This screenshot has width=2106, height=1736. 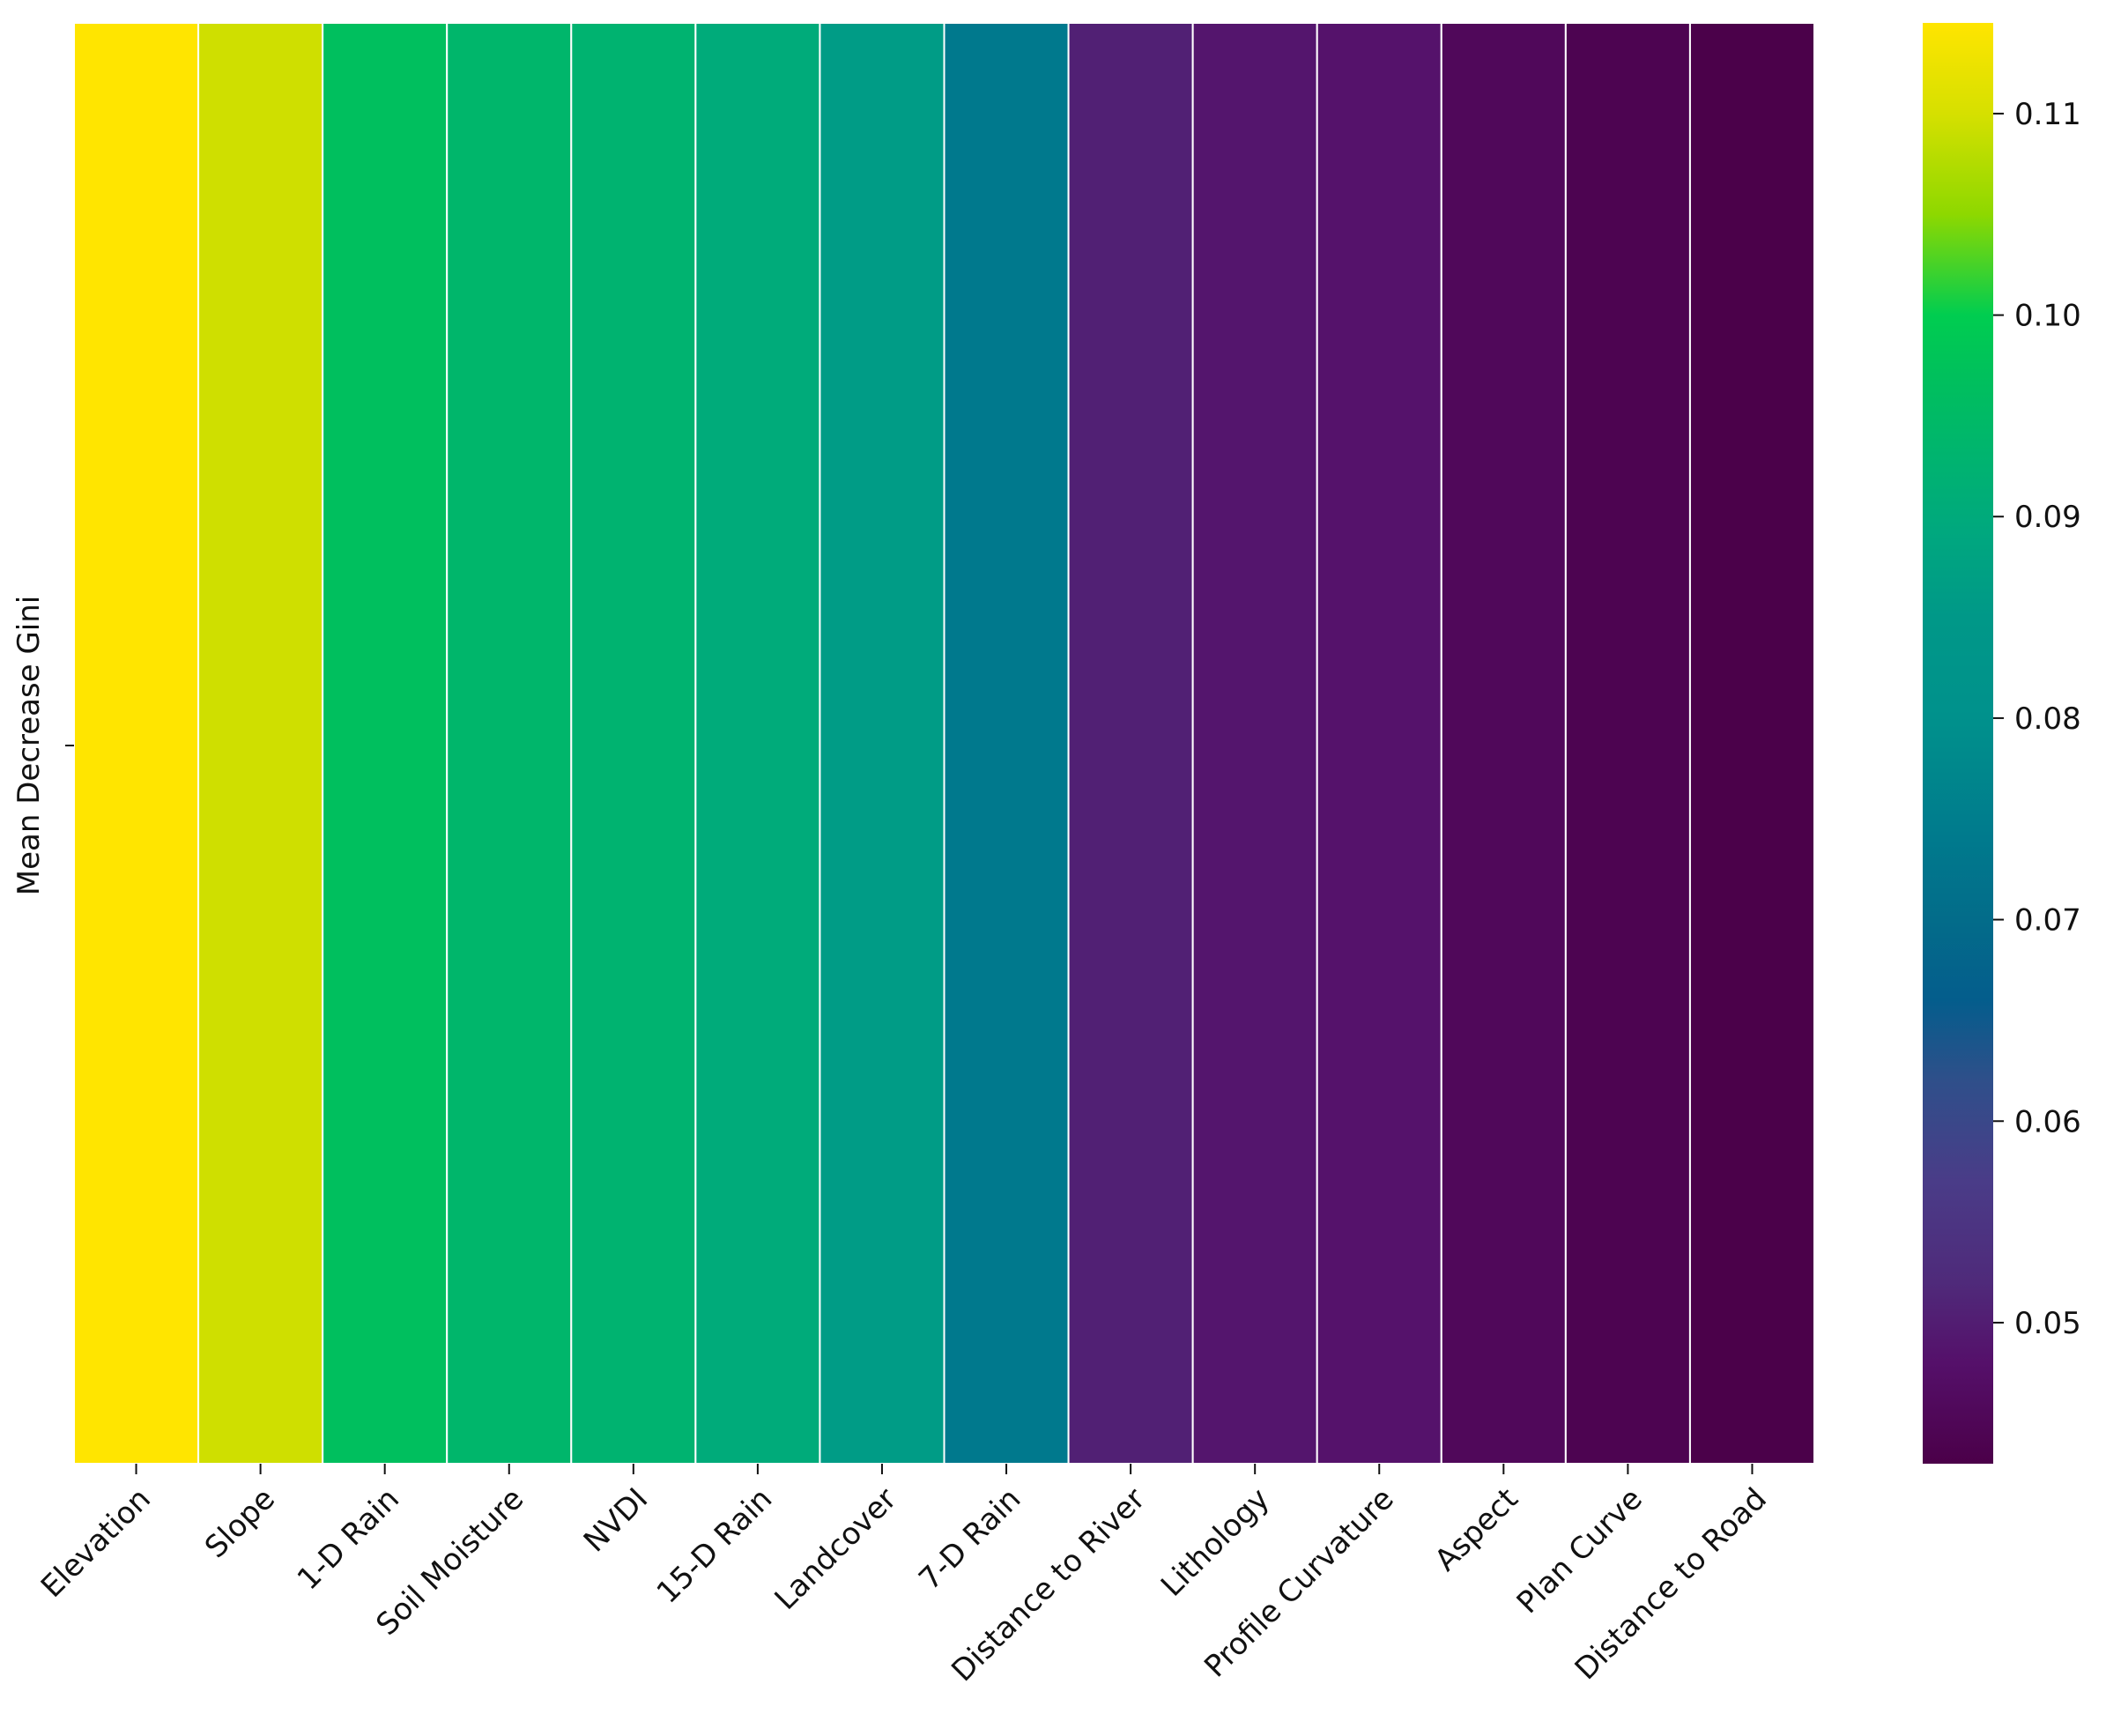 I want to click on x-tick-label: 1-D Rain, so click(x=348, y=1539).